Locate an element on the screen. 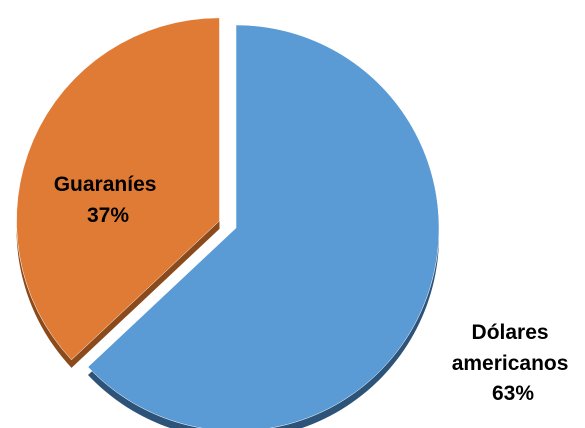 This screenshot has width=585, height=428. slice-label-dolares-percent: 63% is located at coordinates (513, 393).